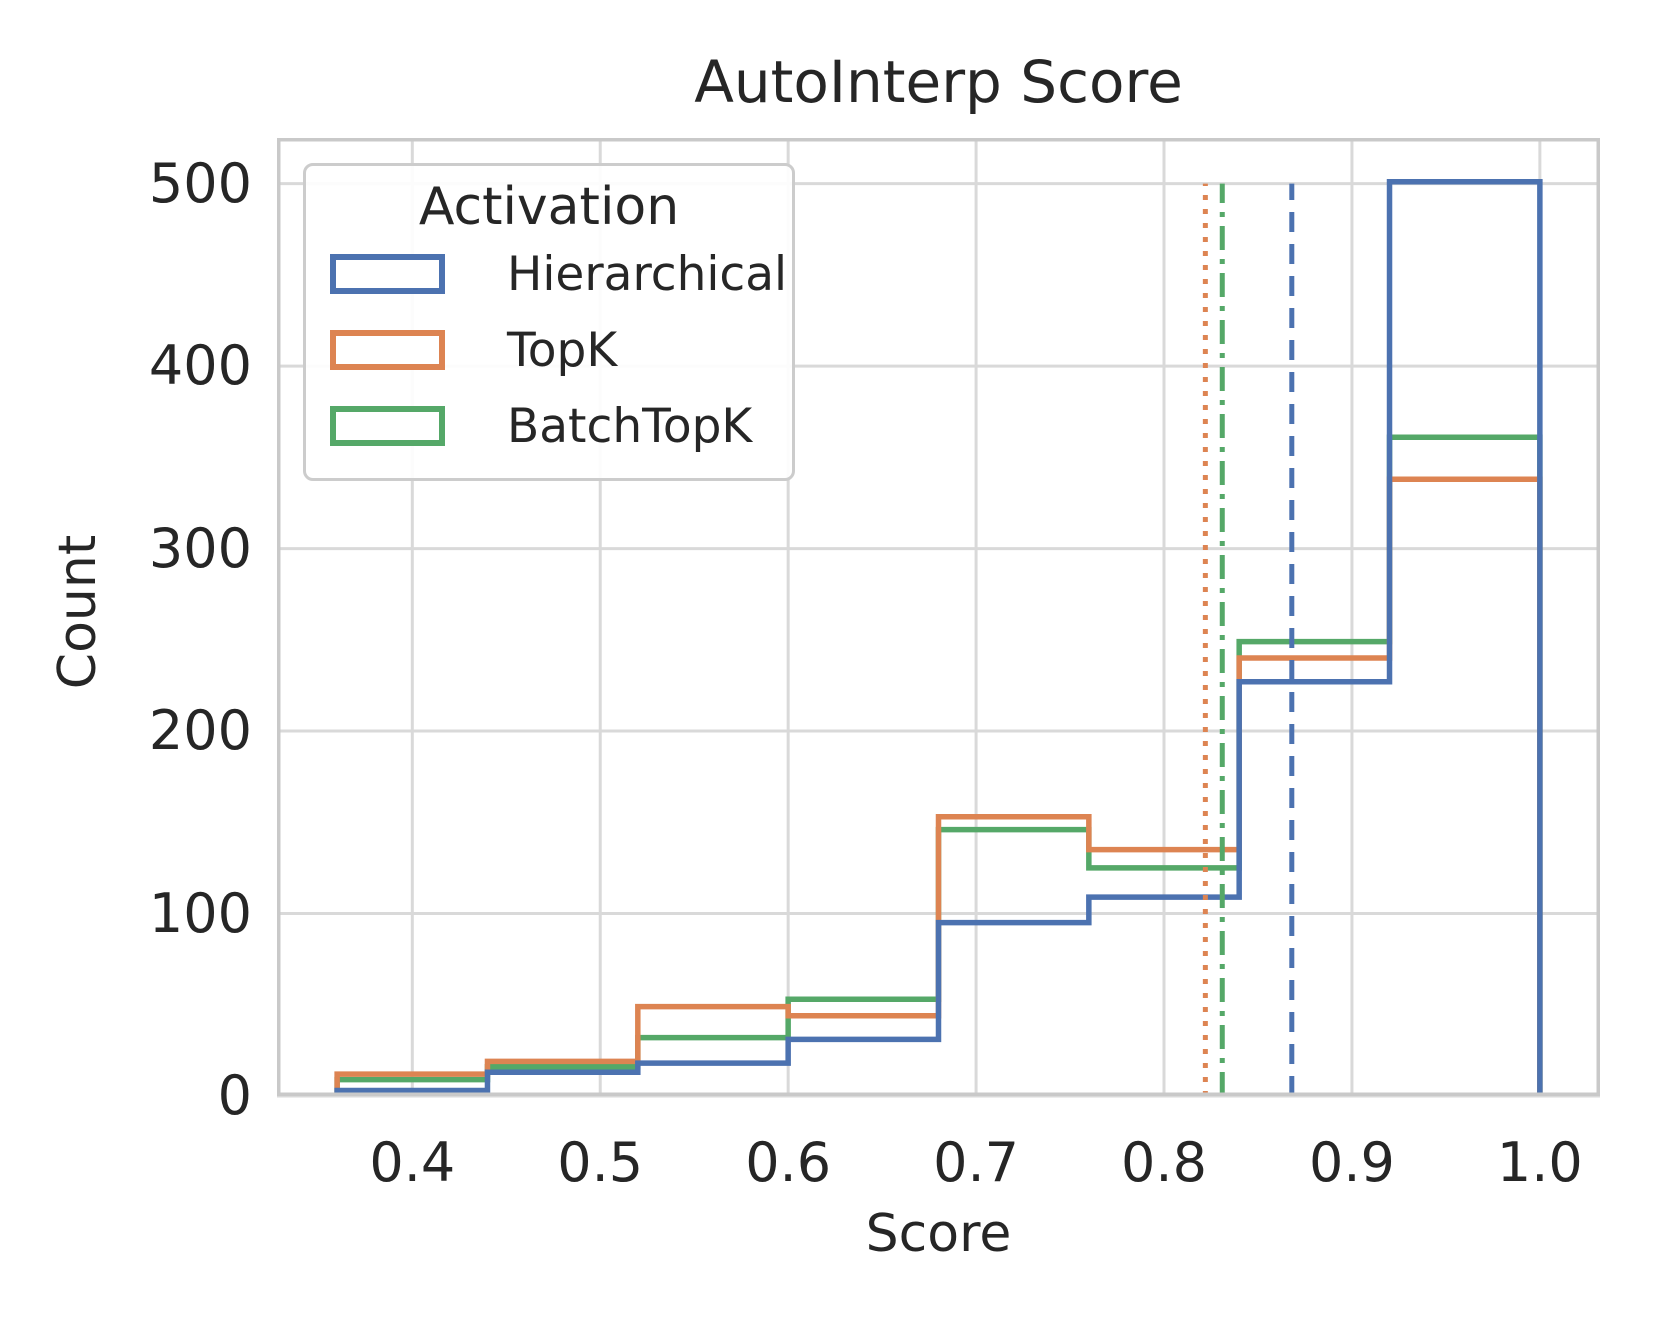 This screenshot has height=1329, width=1661. Describe the element at coordinates (938, 82) in the screenshot. I see `chart-title: AutoInterp Score` at that location.